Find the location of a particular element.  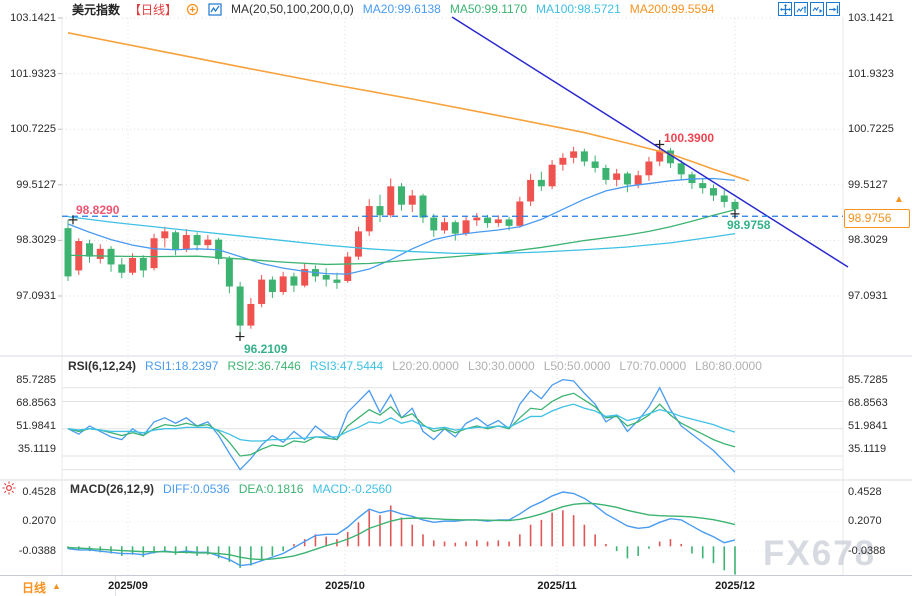

rsi-axis-label-right: 85.7285 is located at coordinates (868, 380).